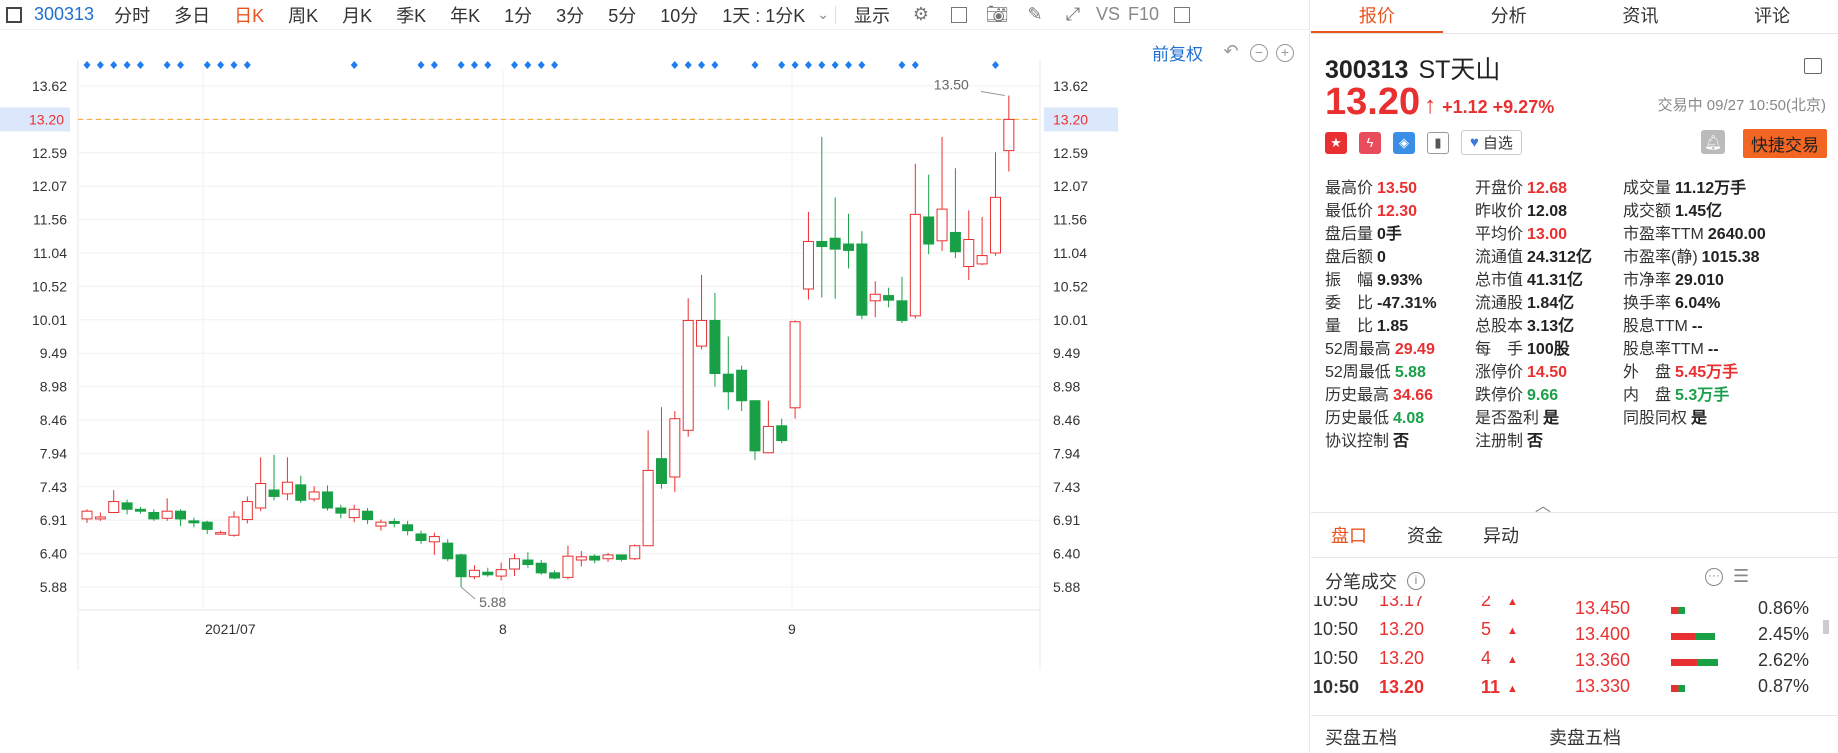  Describe the element at coordinates (518, 15) in the screenshot. I see `period-tab-7: 1分` at that location.